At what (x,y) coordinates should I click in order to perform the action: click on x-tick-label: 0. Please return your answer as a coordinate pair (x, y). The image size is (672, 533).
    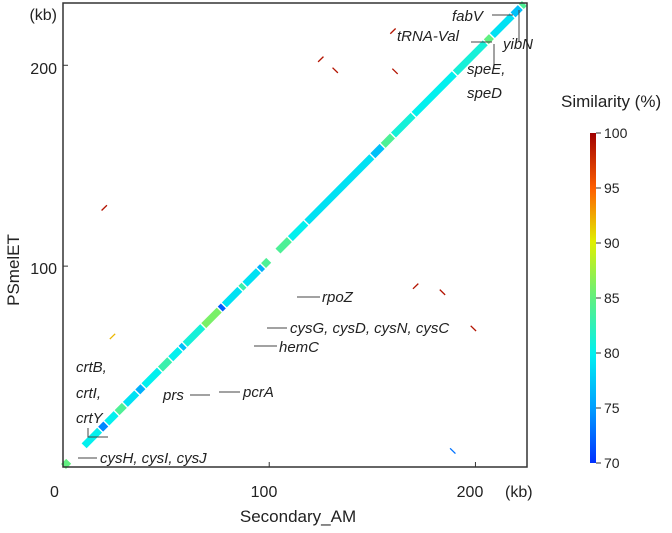
    Looking at the image, I should click on (54, 492).